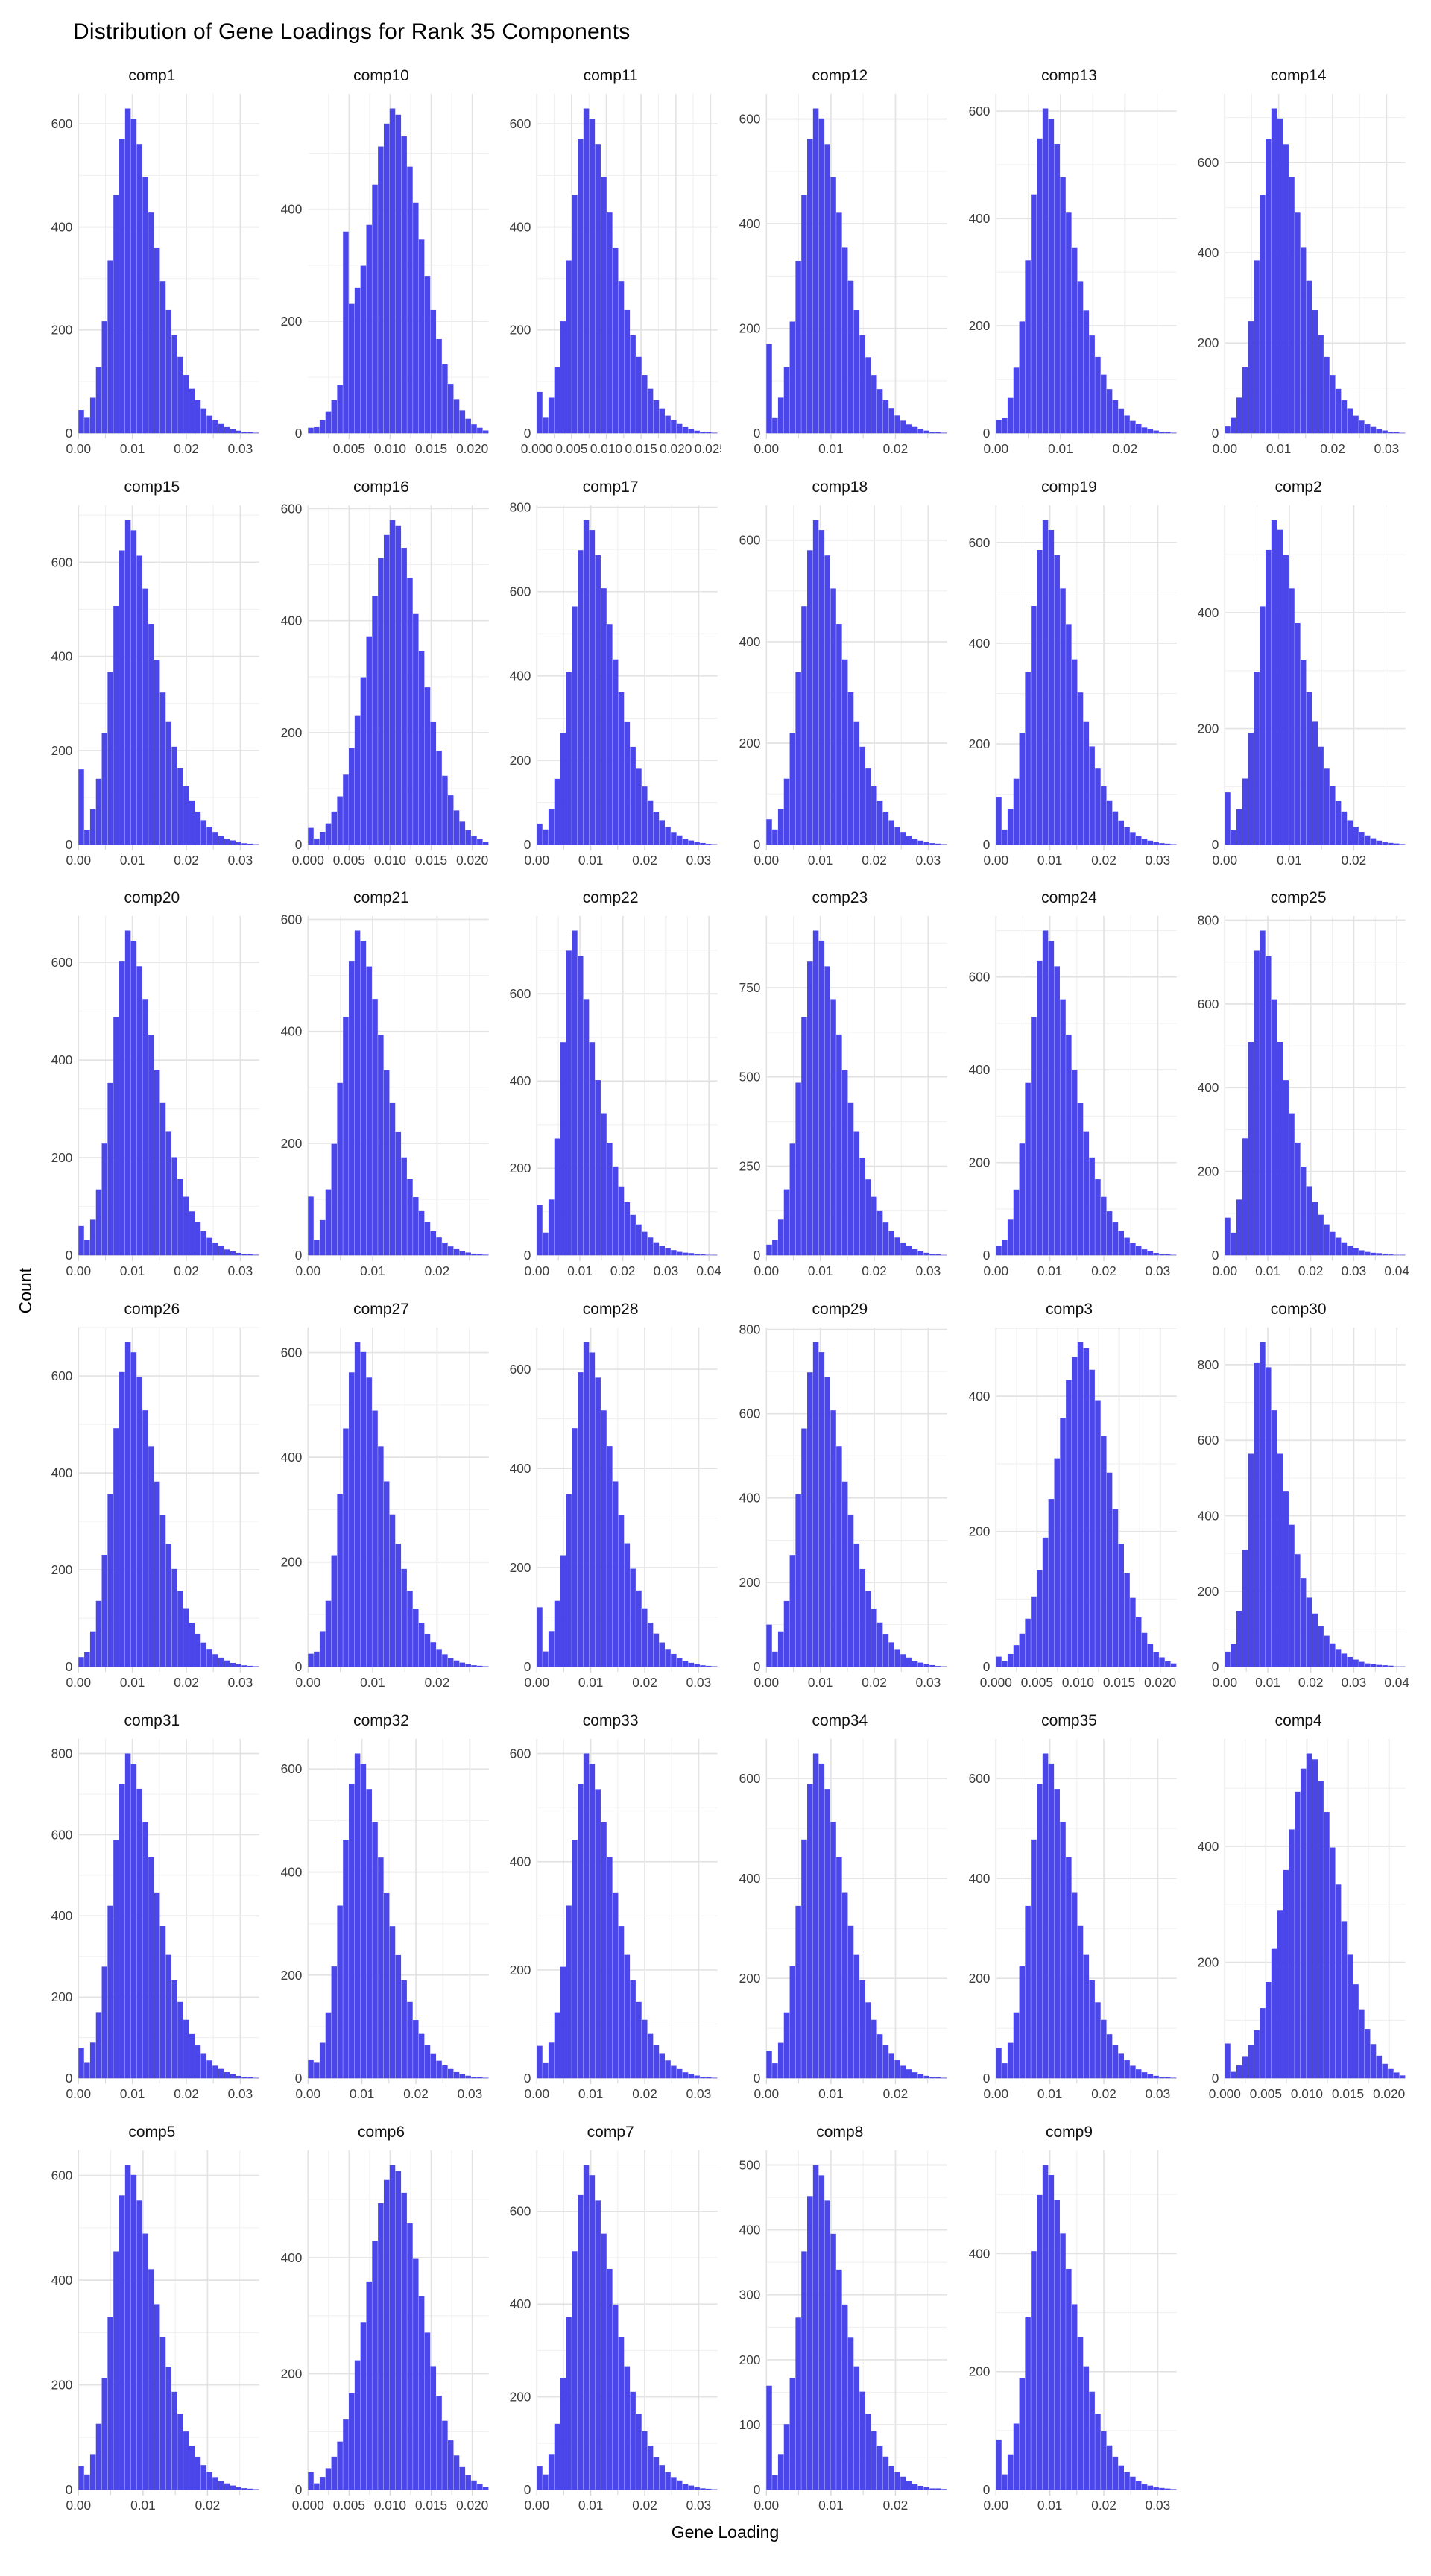 The image size is (1431, 2576). What do you see at coordinates (381, 487) in the screenshot?
I see `facet-title-comp16: comp16` at bounding box center [381, 487].